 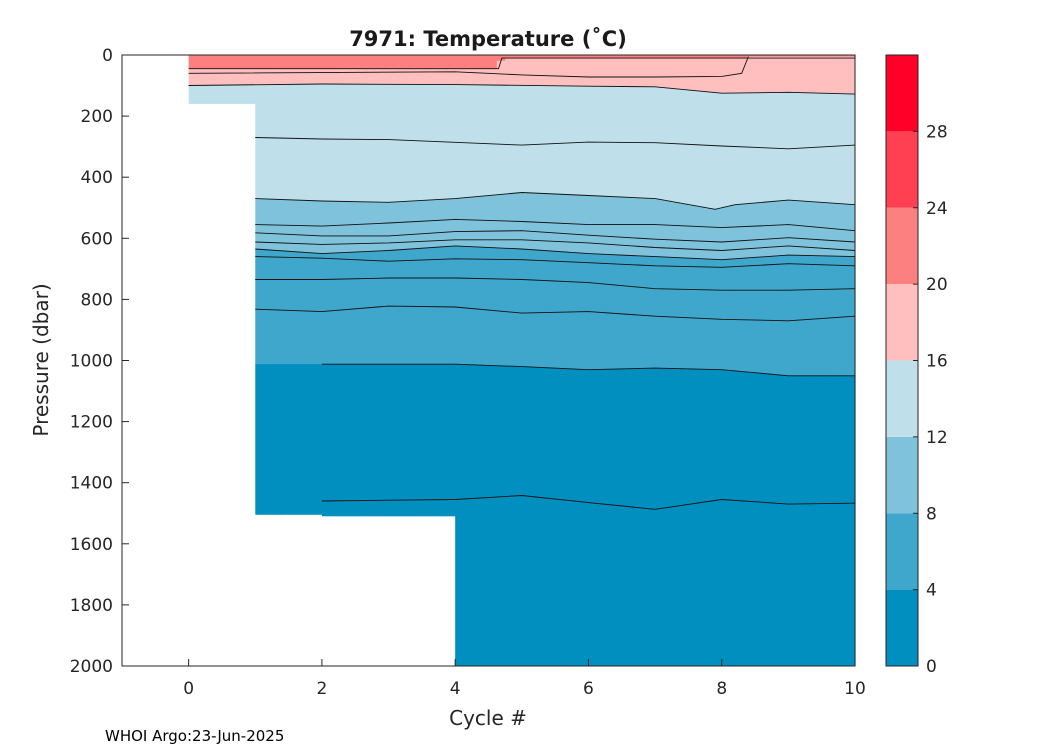 What do you see at coordinates (937, 132) in the screenshot?
I see `colorbar-tick-label: 28` at bounding box center [937, 132].